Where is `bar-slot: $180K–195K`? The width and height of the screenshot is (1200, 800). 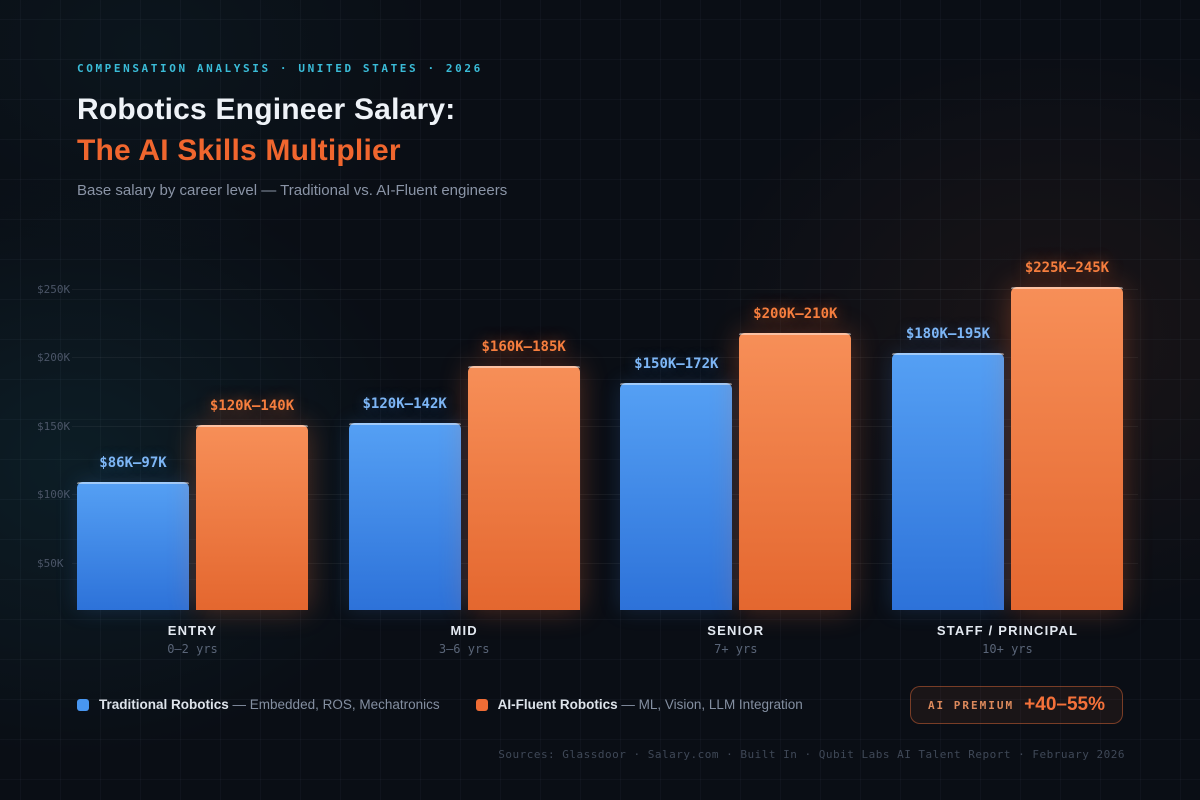
bar-slot: $180K–195K is located at coordinates (947, 405).